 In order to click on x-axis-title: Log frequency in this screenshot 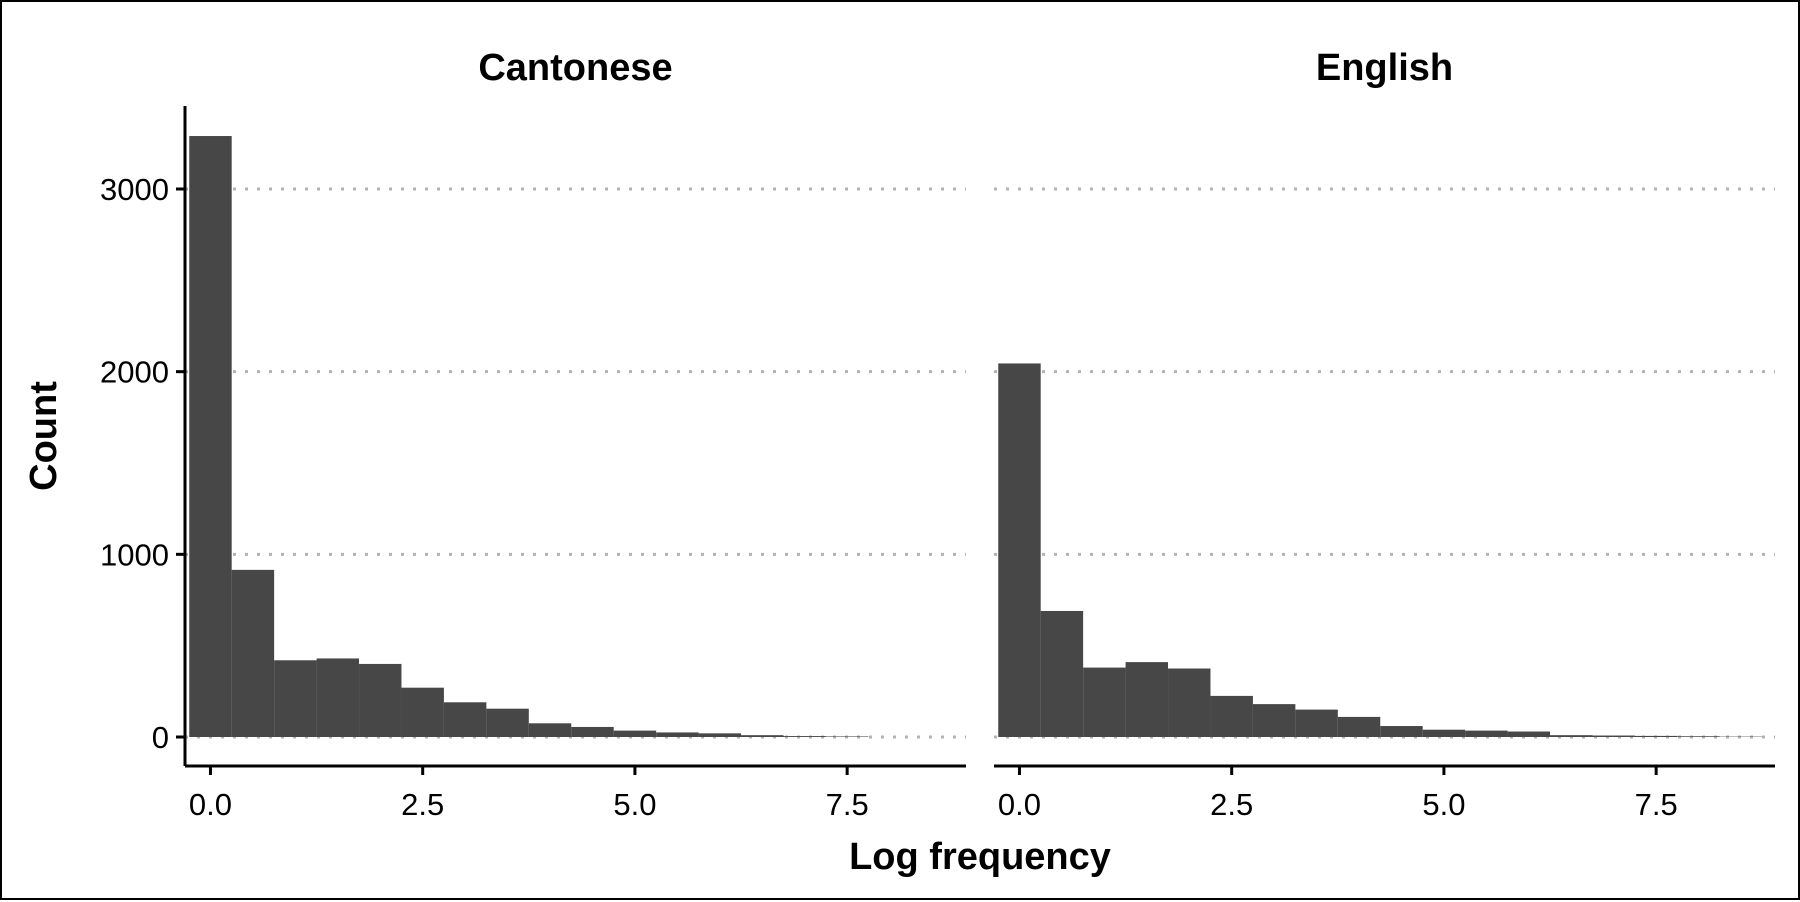, I will do `click(980, 857)`.